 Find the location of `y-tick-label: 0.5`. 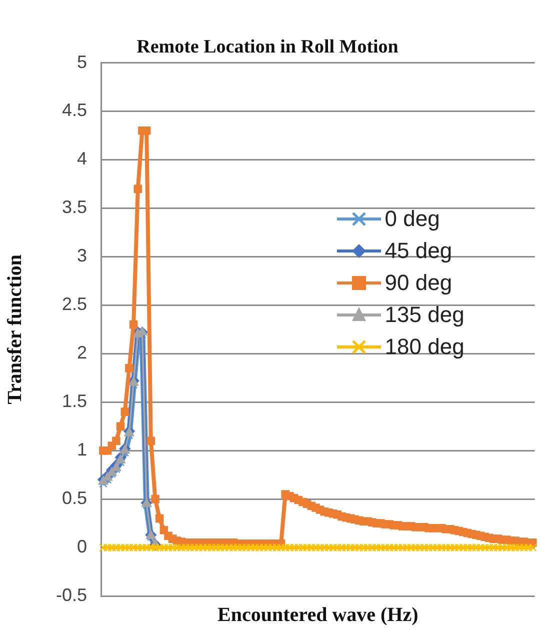

y-tick-label: 0.5 is located at coordinates (75, 498).